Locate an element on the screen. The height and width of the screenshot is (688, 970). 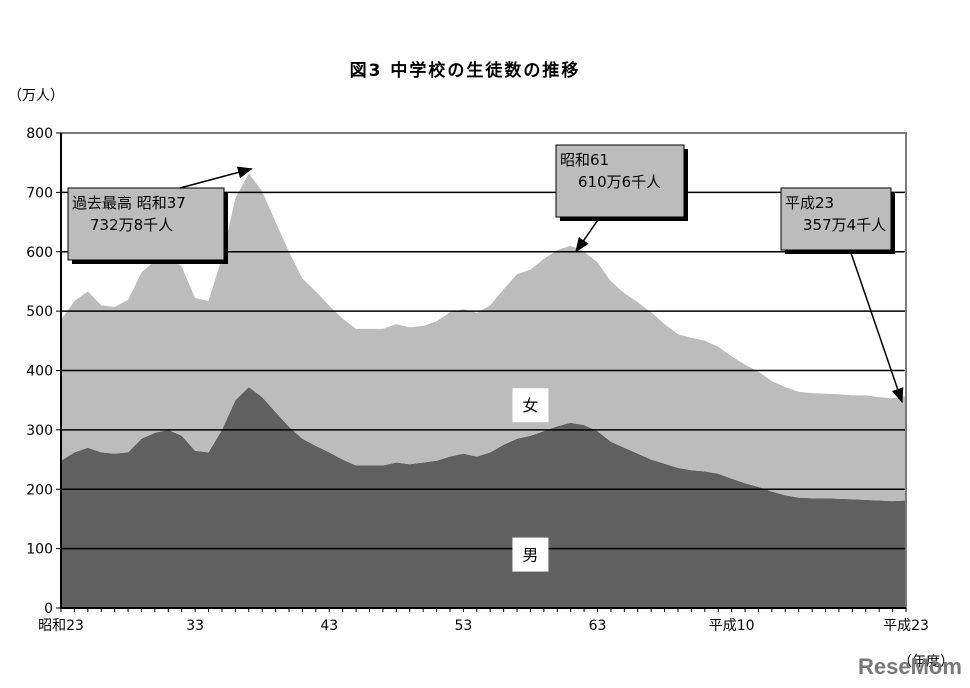
y-tick-label: 700 is located at coordinates (39, 193).